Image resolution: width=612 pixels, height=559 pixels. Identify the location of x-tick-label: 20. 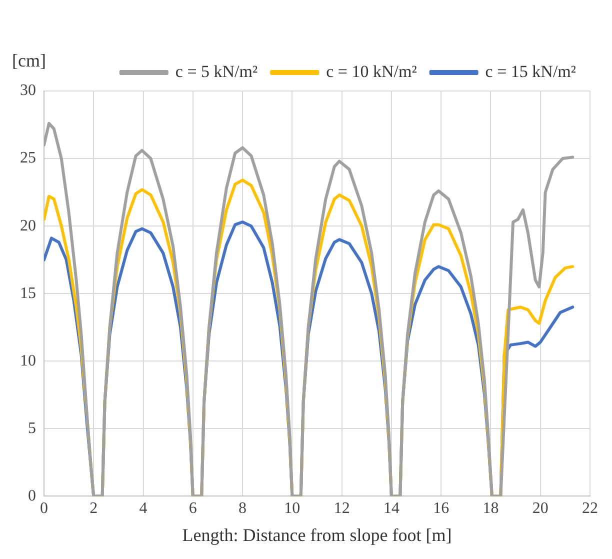
(540, 509).